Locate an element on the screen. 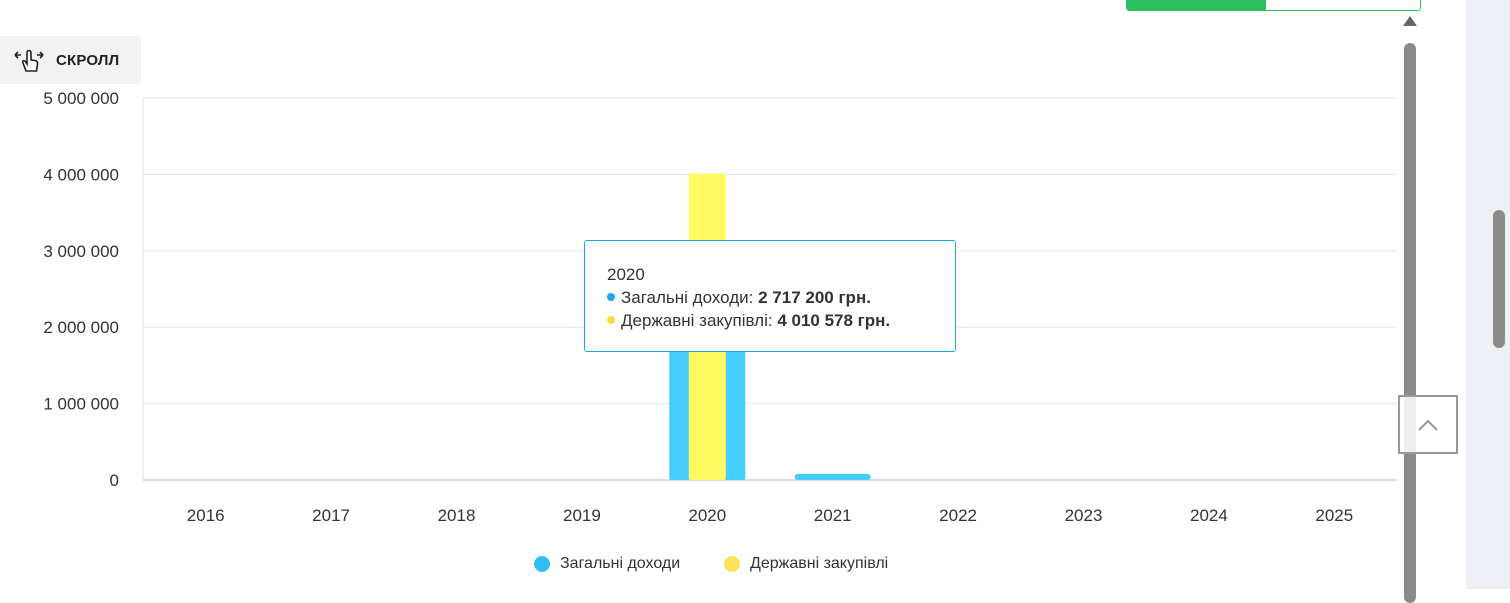 The image size is (1510, 603). legend-item-procurement: Державні закупівлі is located at coordinates (806, 564).